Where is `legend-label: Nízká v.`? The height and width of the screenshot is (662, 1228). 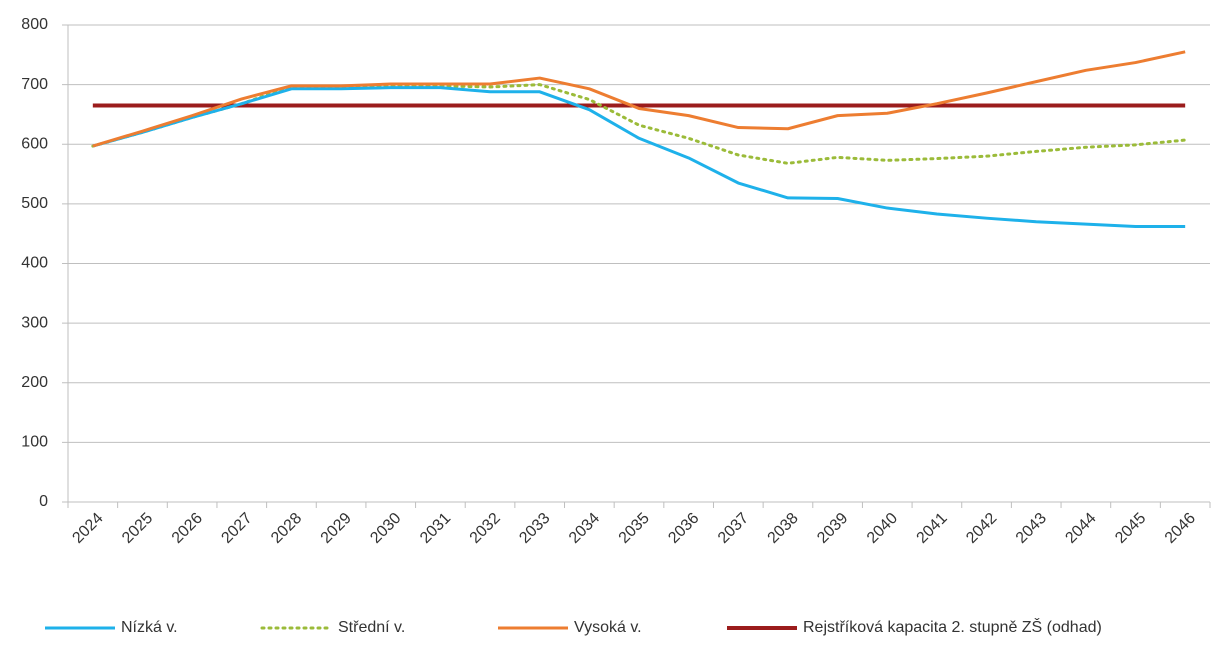 legend-label: Nízká v. is located at coordinates (149, 627).